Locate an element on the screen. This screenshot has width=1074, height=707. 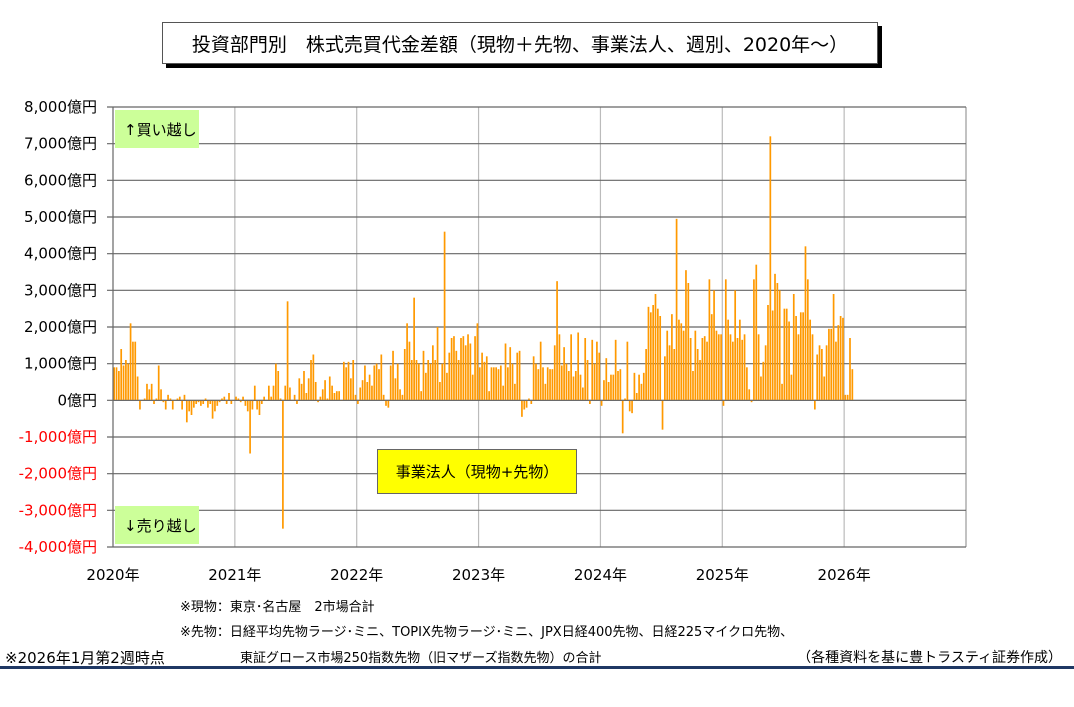
y-tick-label: 7,000億円 is located at coordinates (60, 144).